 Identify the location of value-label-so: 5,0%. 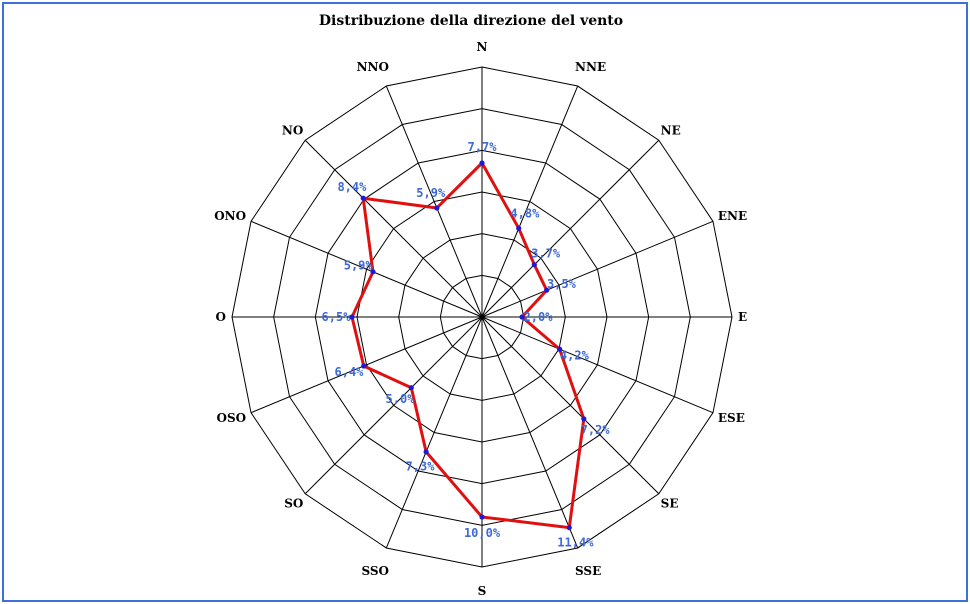
(401, 399).